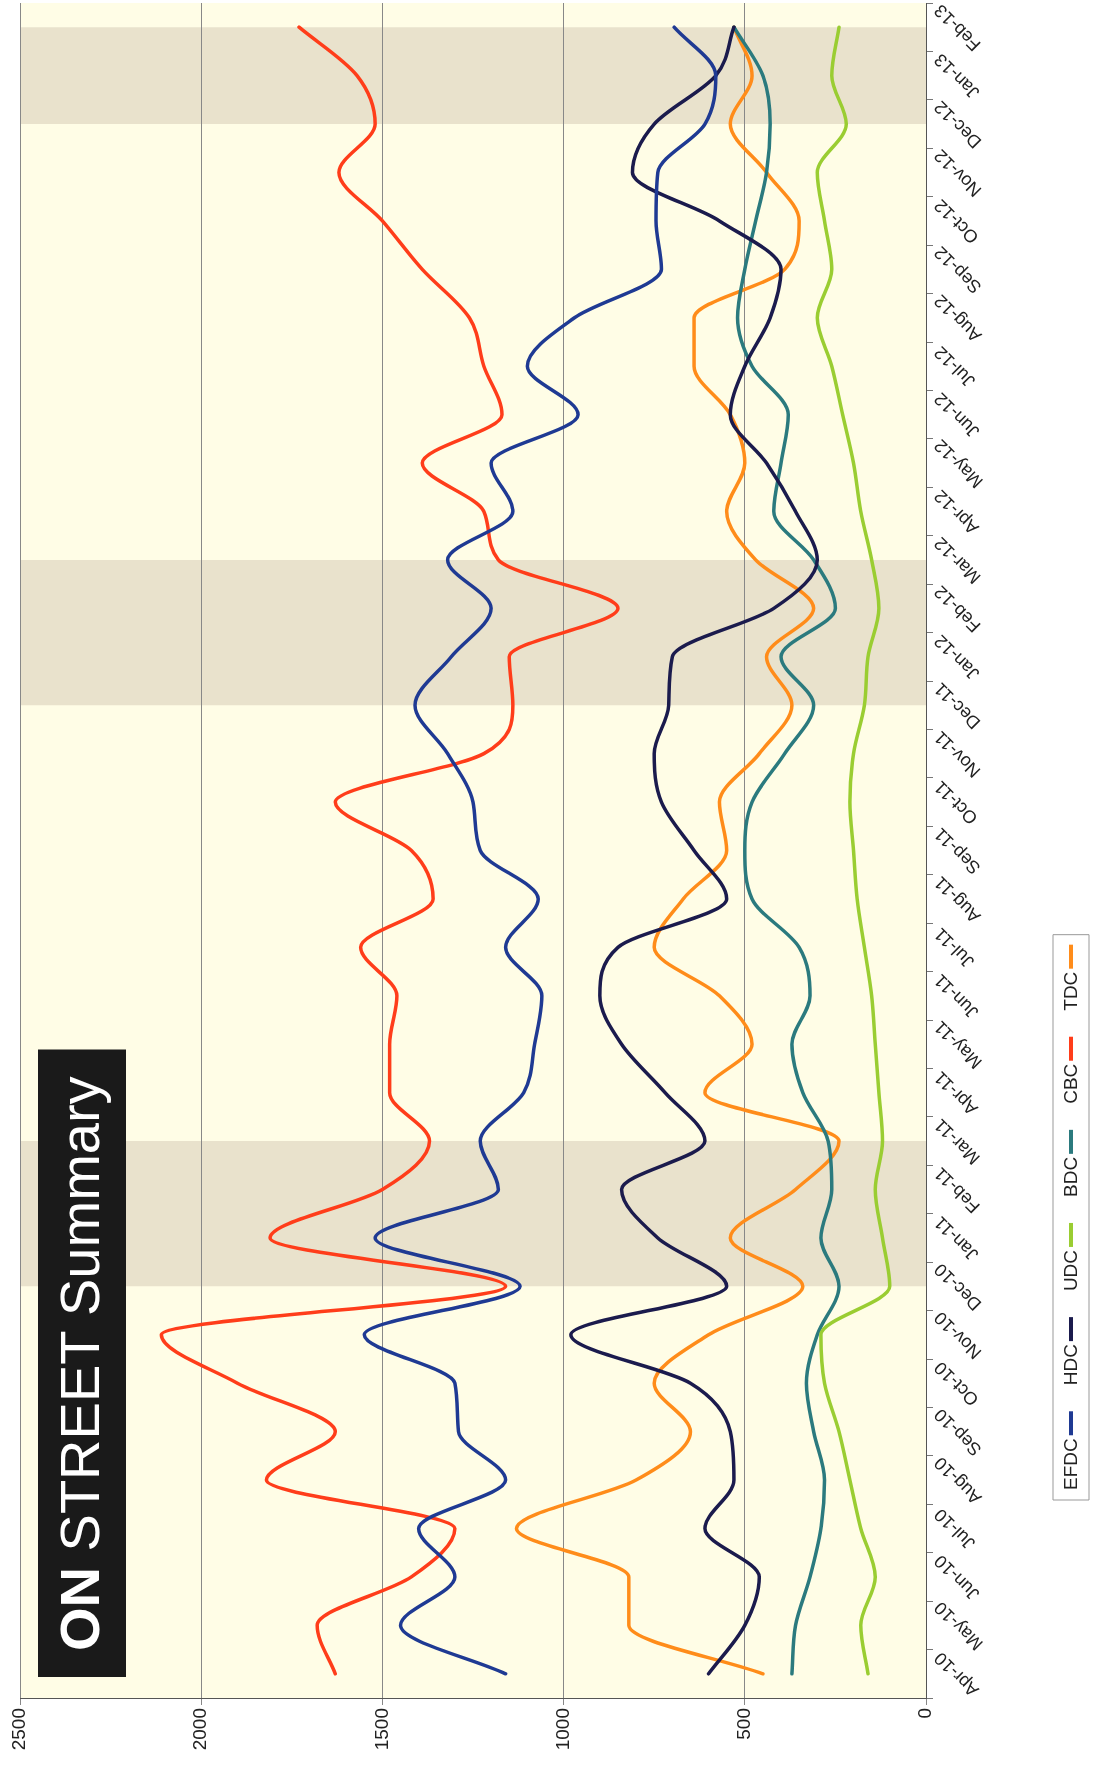  What do you see at coordinates (1071, 1083) in the screenshot?
I see `legend-label: CBC` at bounding box center [1071, 1083].